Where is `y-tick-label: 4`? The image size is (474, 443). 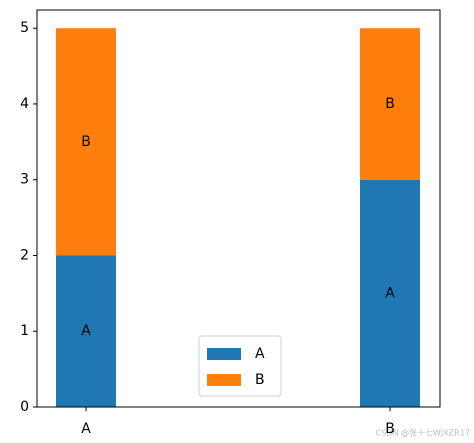 y-tick-label: 4 is located at coordinates (24, 104).